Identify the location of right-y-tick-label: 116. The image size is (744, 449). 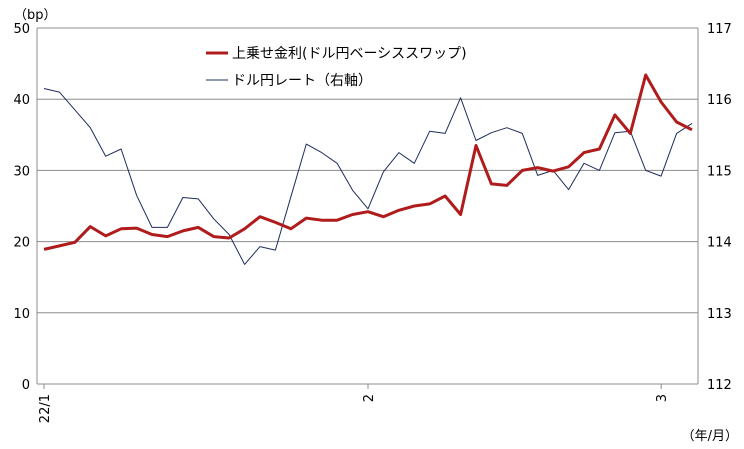
(719, 100).